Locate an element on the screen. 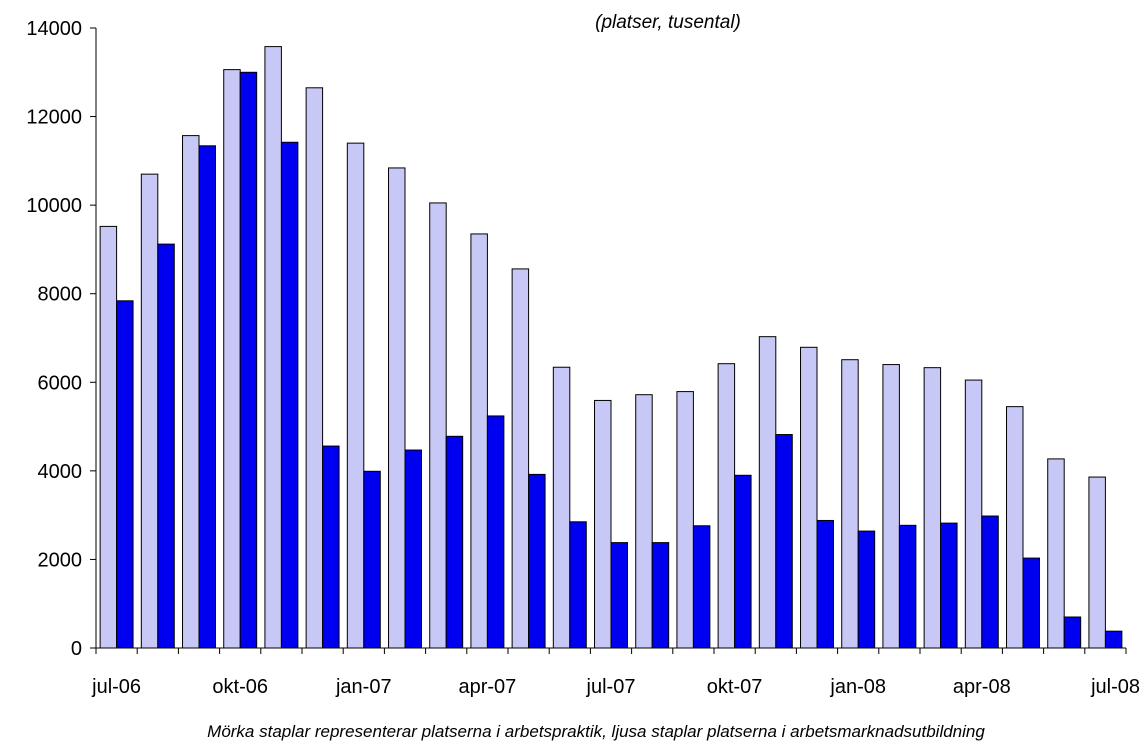 Image resolution: width=1143 pixels, height=743 pixels. y-tick-label: 0 is located at coordinates (76, 649).